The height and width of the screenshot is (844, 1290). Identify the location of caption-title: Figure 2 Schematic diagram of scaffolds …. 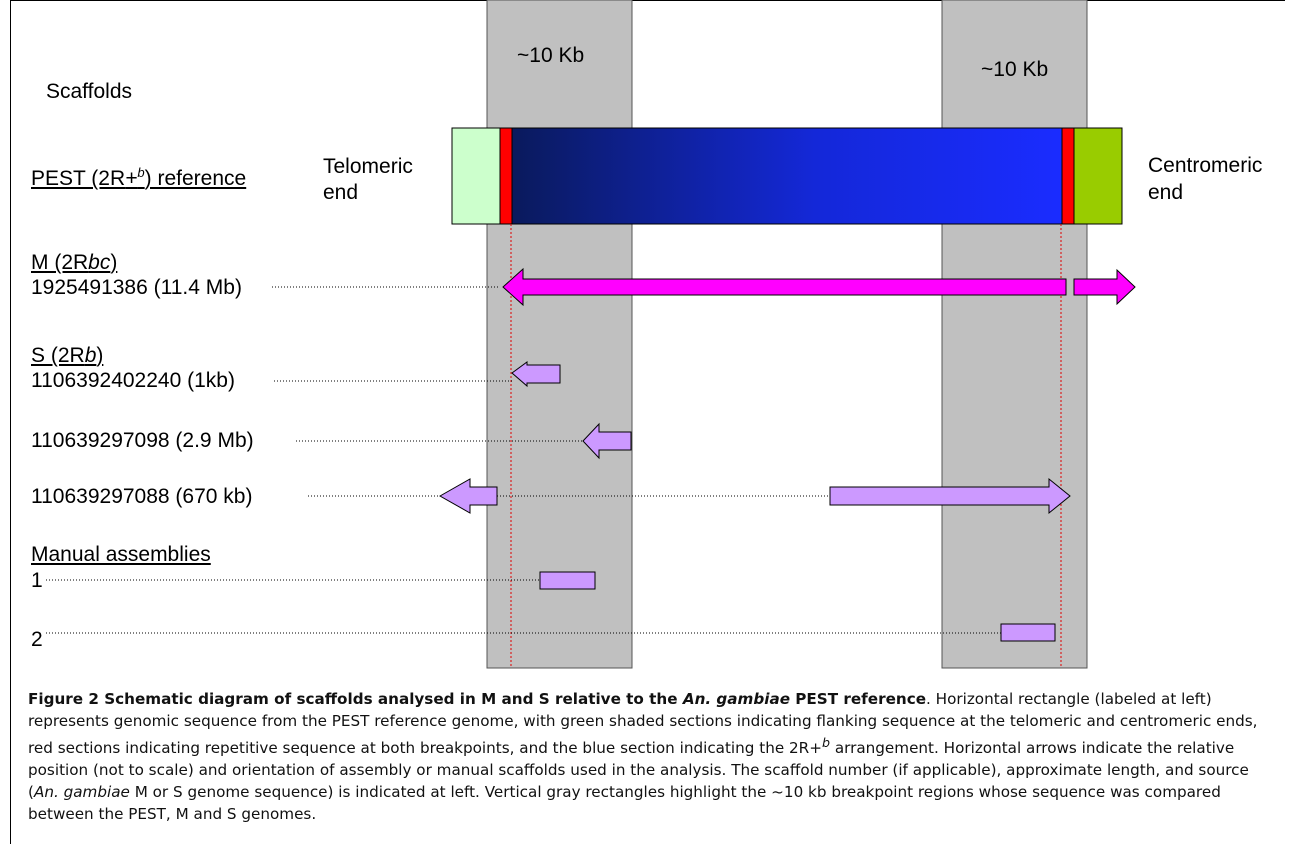
(477, 699).